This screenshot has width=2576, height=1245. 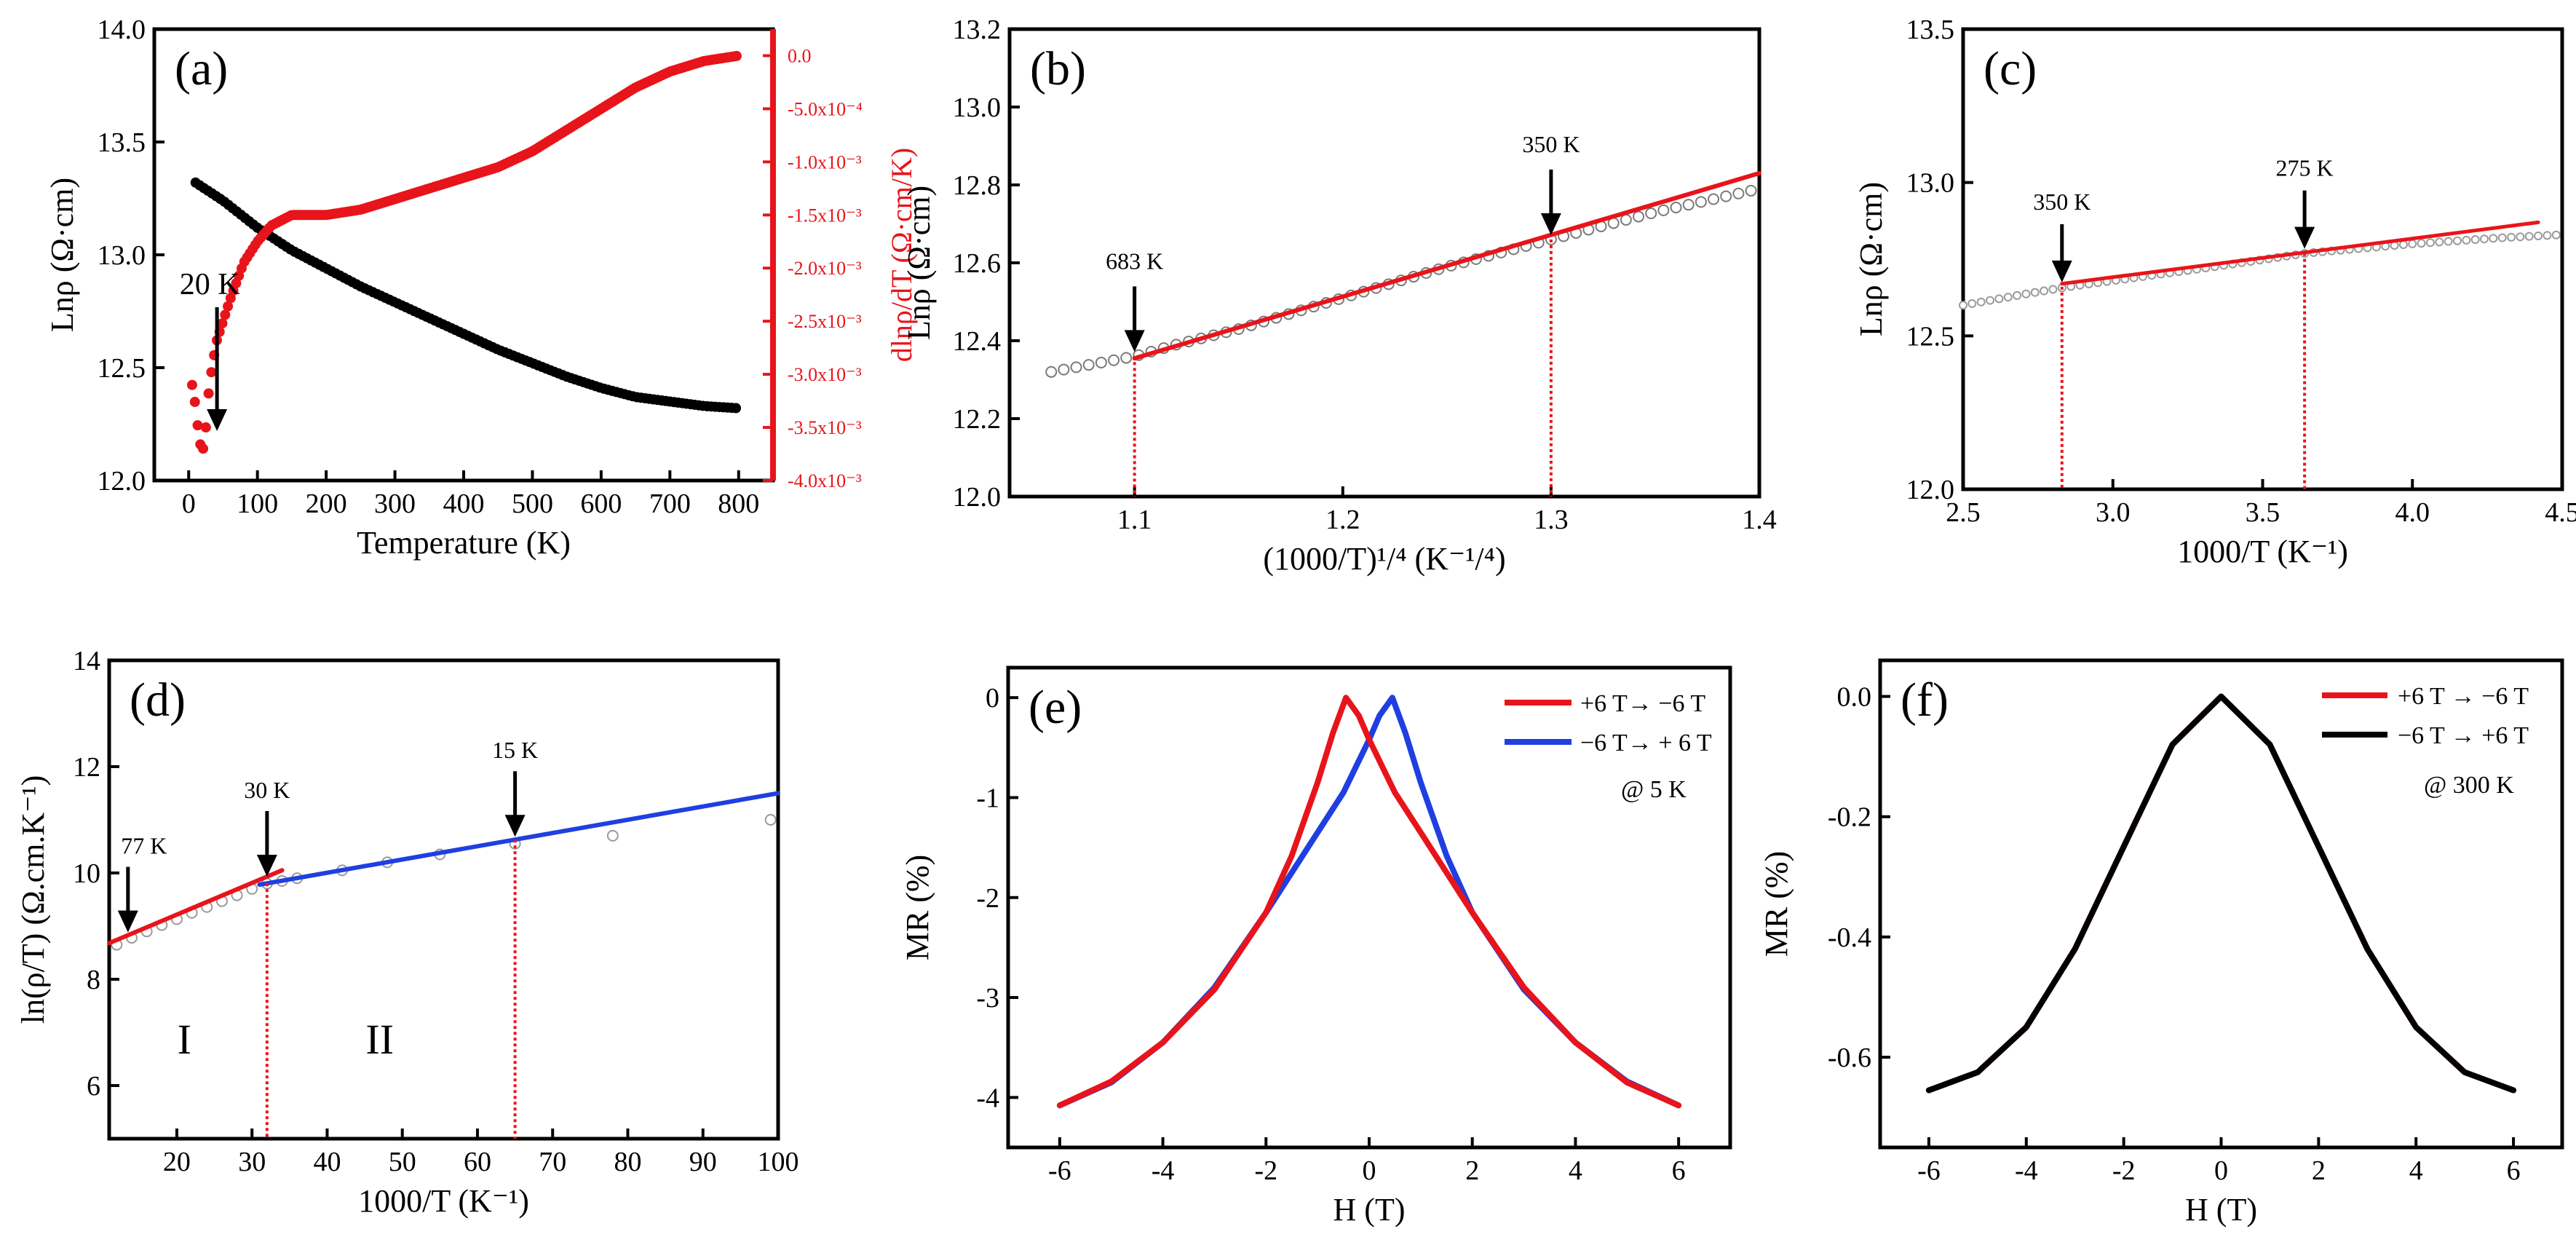 What do you see at coordinates (122, 368) in the screenshot?
I see `y-tick-label: 12.5` at bounding box center [122, 368].